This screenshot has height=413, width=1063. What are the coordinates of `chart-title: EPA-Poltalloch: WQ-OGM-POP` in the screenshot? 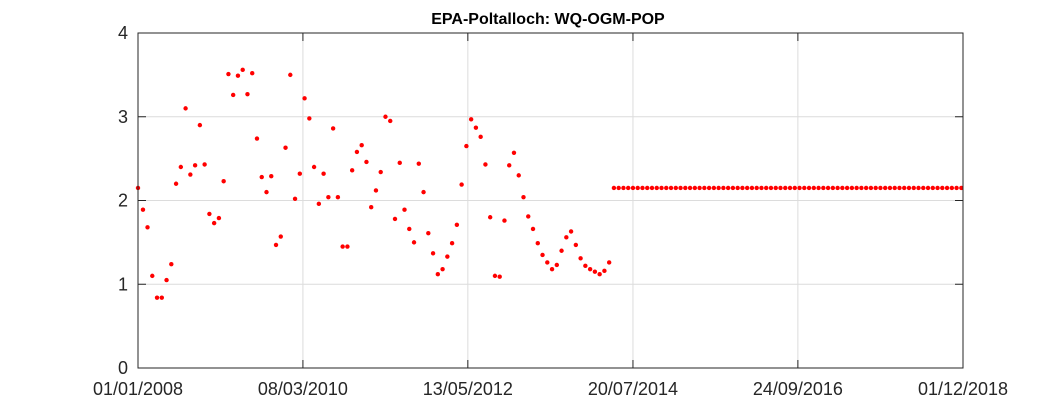 It's located at (548, 19).